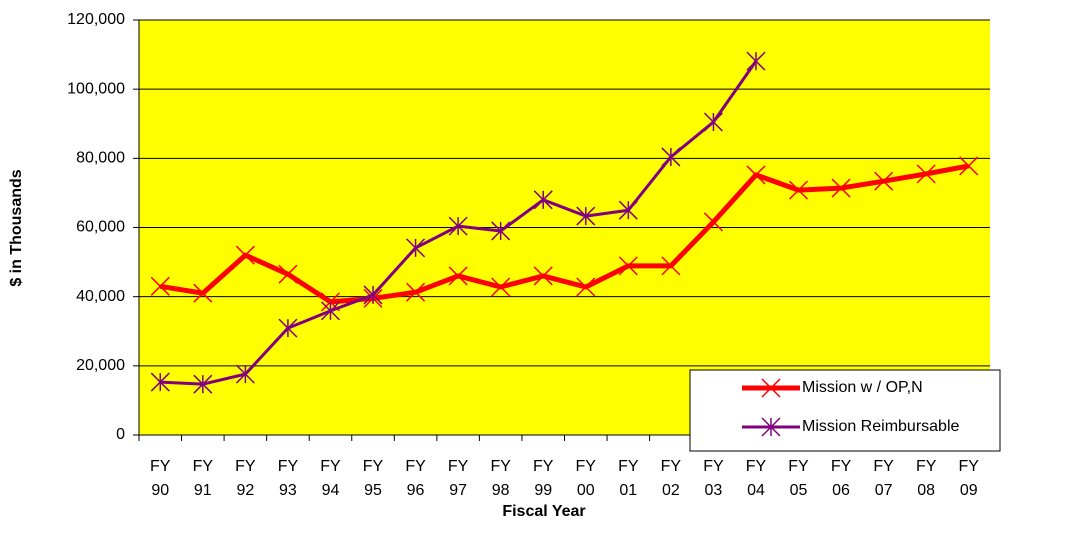  What do you see at coordinates (120, 434) in the screenshot?
I see `y-tick-label: 0` at bounding box center [120, 434].